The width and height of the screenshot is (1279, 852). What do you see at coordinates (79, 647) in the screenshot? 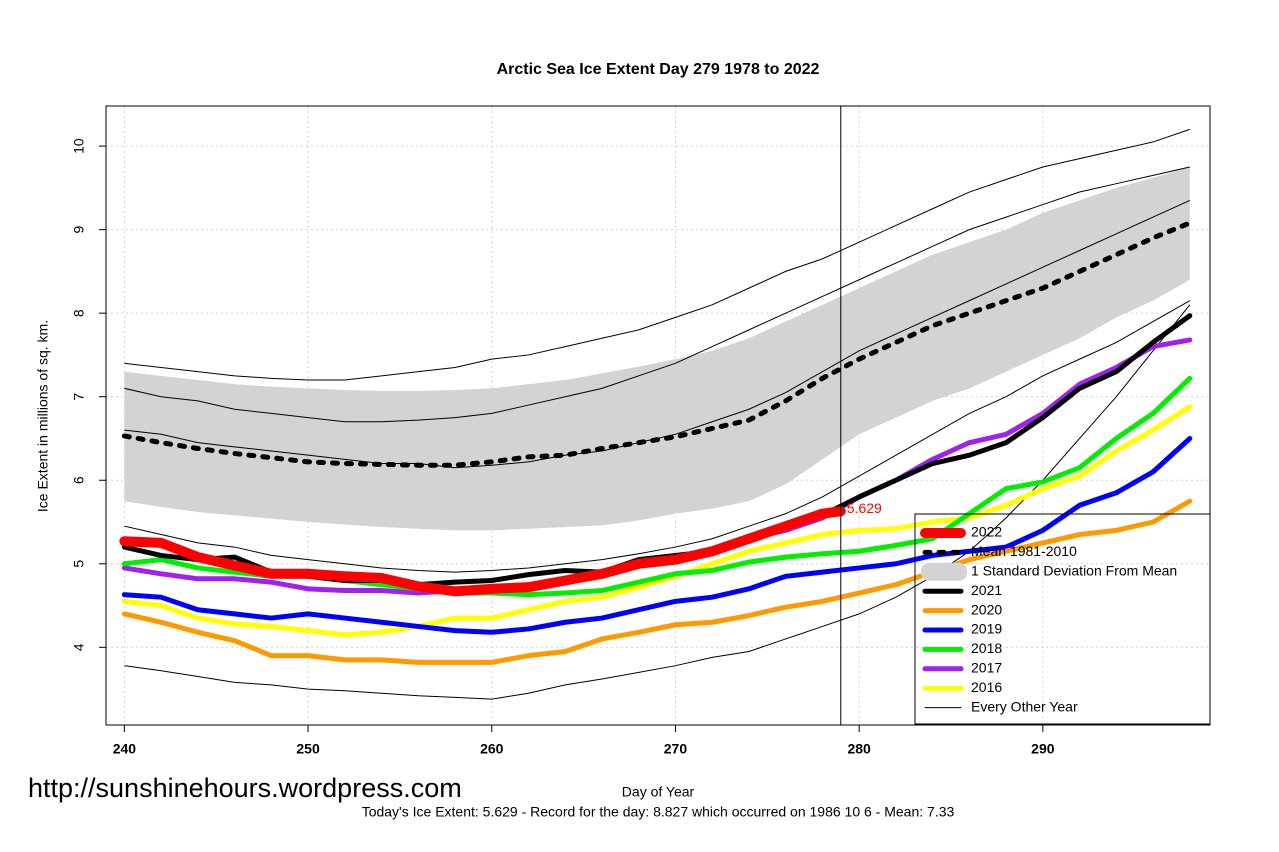
I see `y-tick-label: 4` at bounding box center [79, 647].